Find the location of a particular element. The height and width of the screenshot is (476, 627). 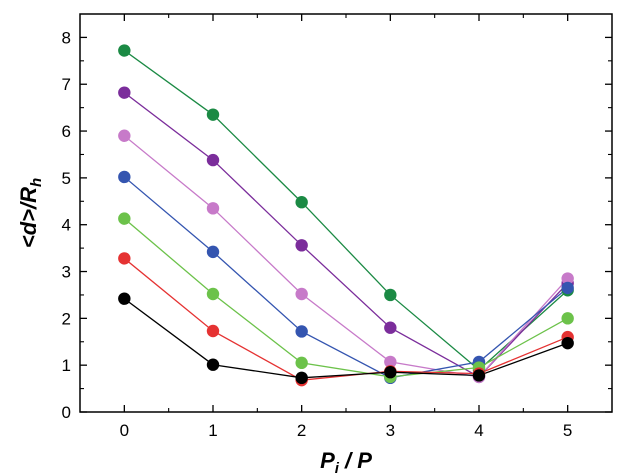

y-axis-title: <d>/Rh is located at coordinates (30, 213).